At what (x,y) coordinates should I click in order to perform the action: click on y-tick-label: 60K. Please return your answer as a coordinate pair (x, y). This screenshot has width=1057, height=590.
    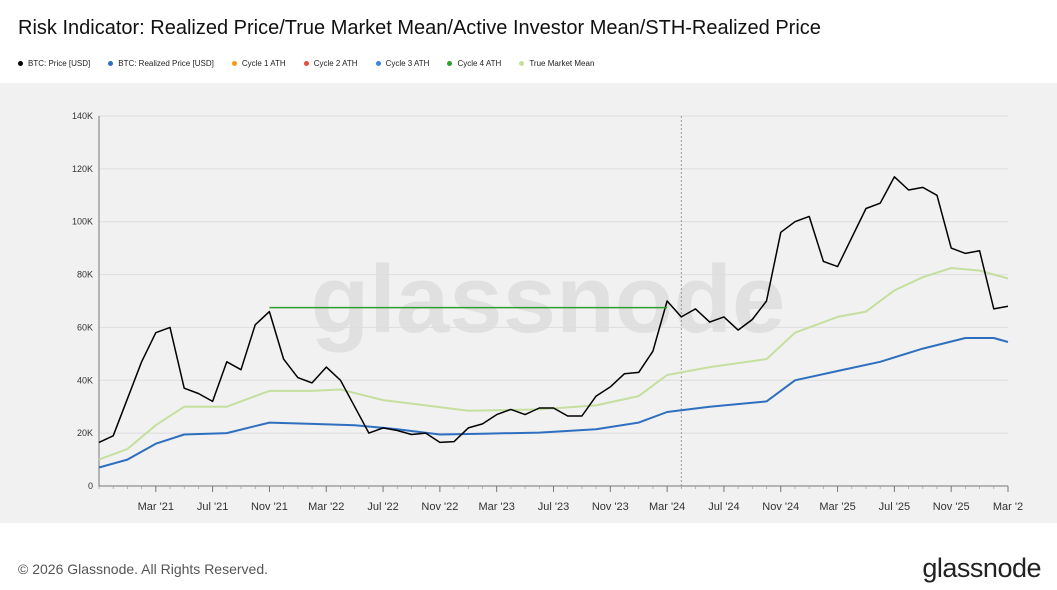
    Looking at the image, I should click on (85, 327).